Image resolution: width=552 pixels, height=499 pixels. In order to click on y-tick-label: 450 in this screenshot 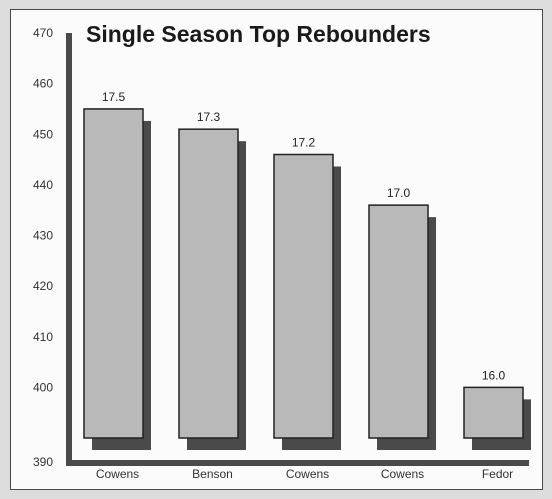, I will do `click(43, 134)`.